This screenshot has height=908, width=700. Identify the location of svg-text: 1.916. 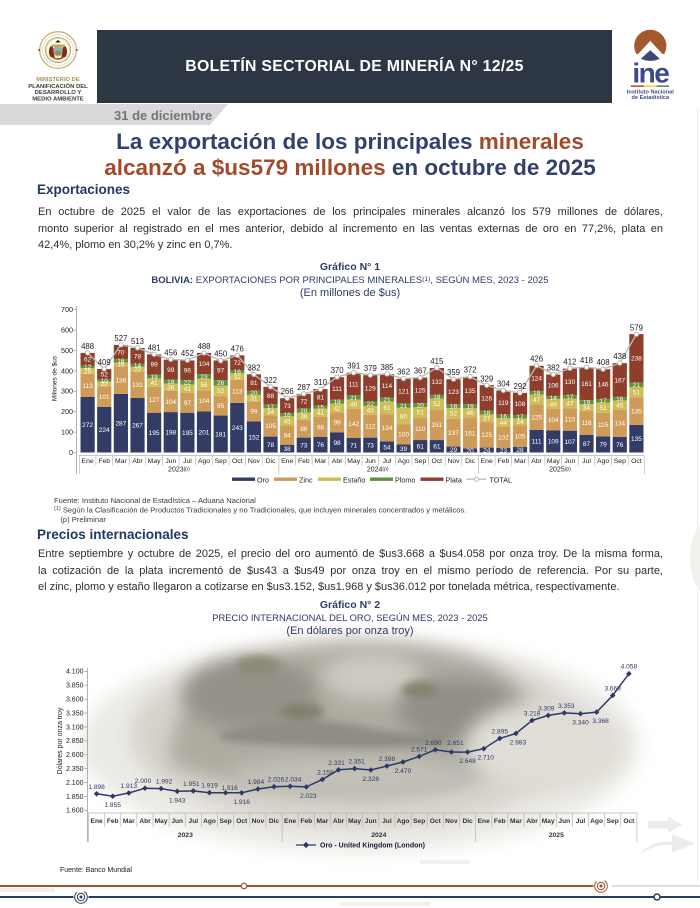
(229, 788).